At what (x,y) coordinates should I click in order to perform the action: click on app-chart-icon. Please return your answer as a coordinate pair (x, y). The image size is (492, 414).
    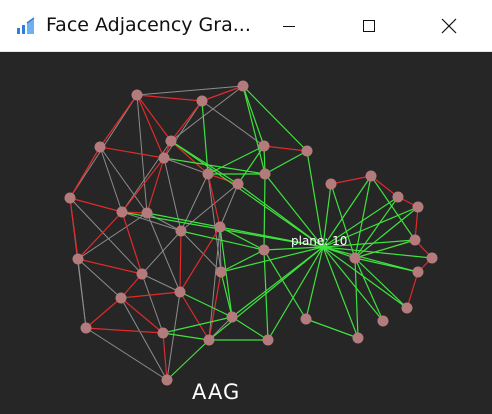
    Looking at the image, I should click on (26, 26).